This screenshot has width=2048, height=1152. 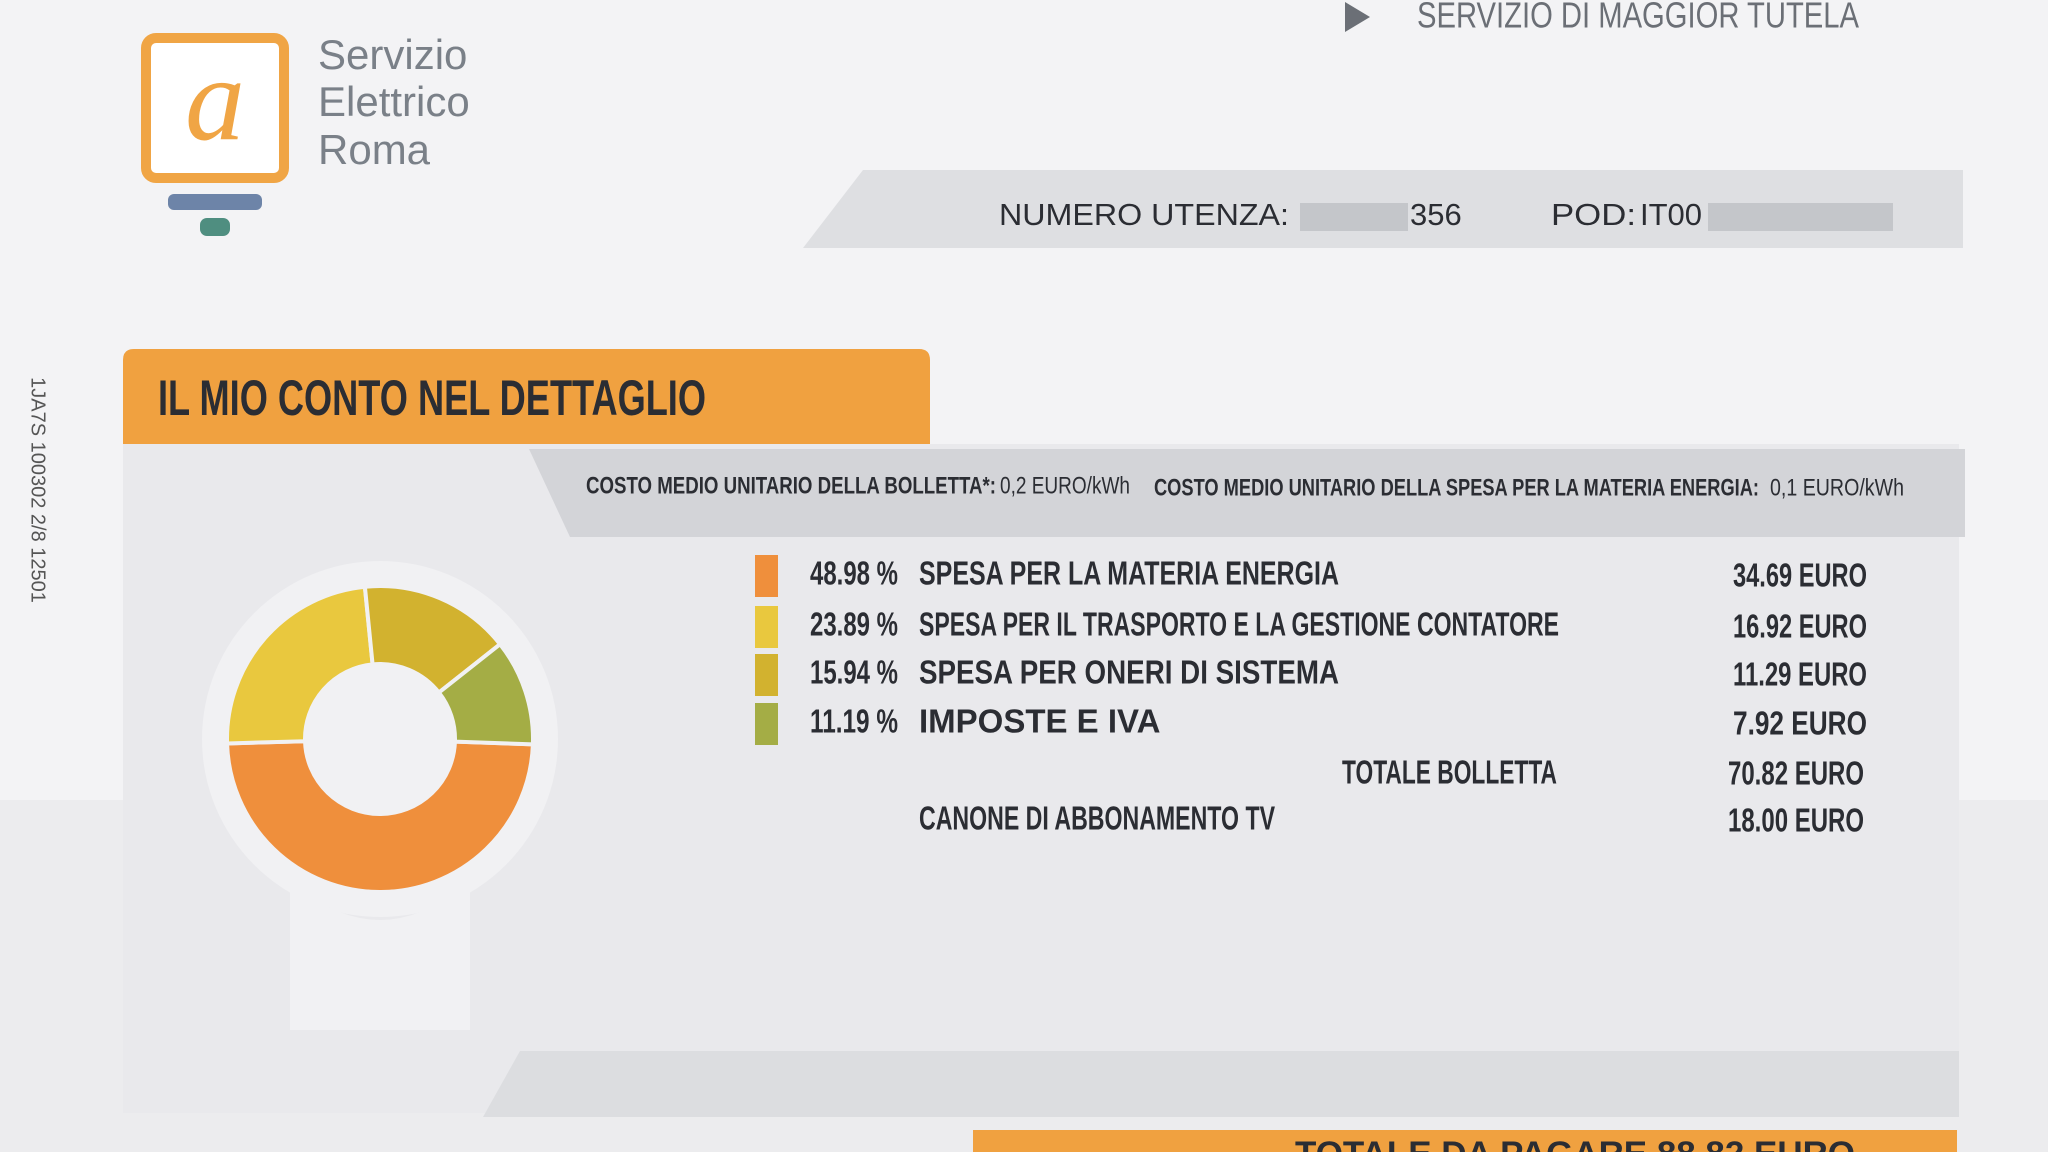 What do you see at coordinates (1796, 820) in the screenshot?
I see `total-amount: 18.00 EURO` at bounding box center [1796, 820].